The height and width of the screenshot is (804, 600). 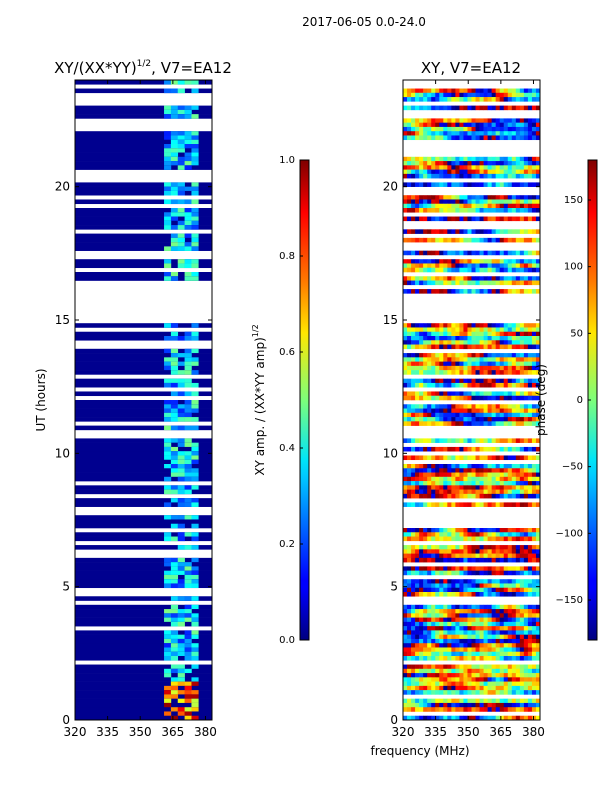 I want to click on amplitude-colorbar-tick-label: 0.6, so click(x=287, y=352).